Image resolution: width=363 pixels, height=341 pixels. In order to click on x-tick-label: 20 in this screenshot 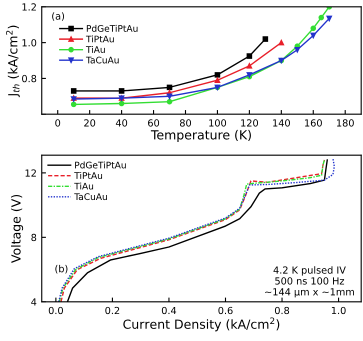, I will do `click(90, 123)`.